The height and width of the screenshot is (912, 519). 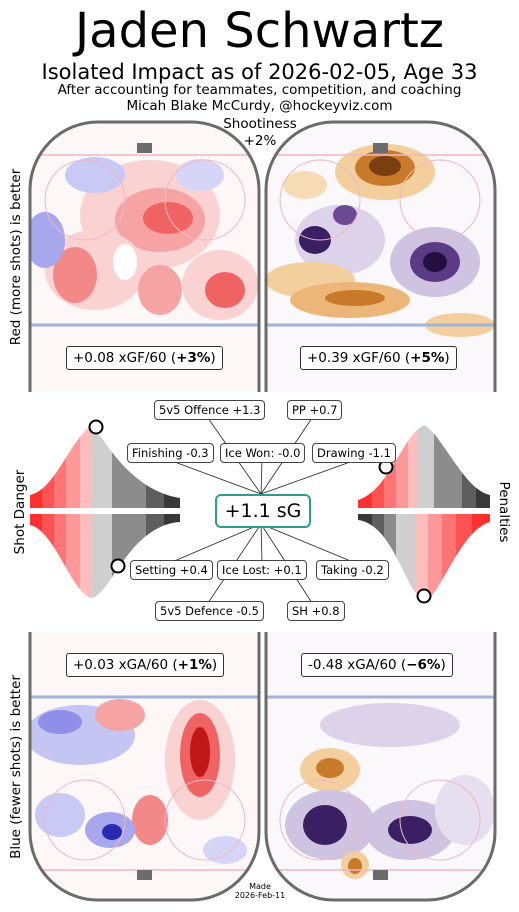 What do you see at coordinates (259, 31) in the screenshot?
I see `page-title: Jaden Schwartz` at bounding box center [259, 31].